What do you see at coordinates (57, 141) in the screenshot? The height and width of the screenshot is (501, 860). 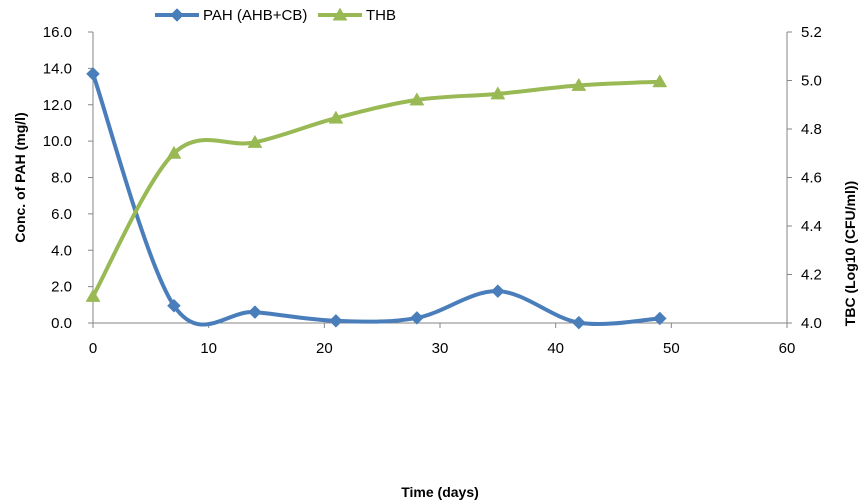 I see `left-y-tick-label: 10.0` at bounding box center [57, 141].